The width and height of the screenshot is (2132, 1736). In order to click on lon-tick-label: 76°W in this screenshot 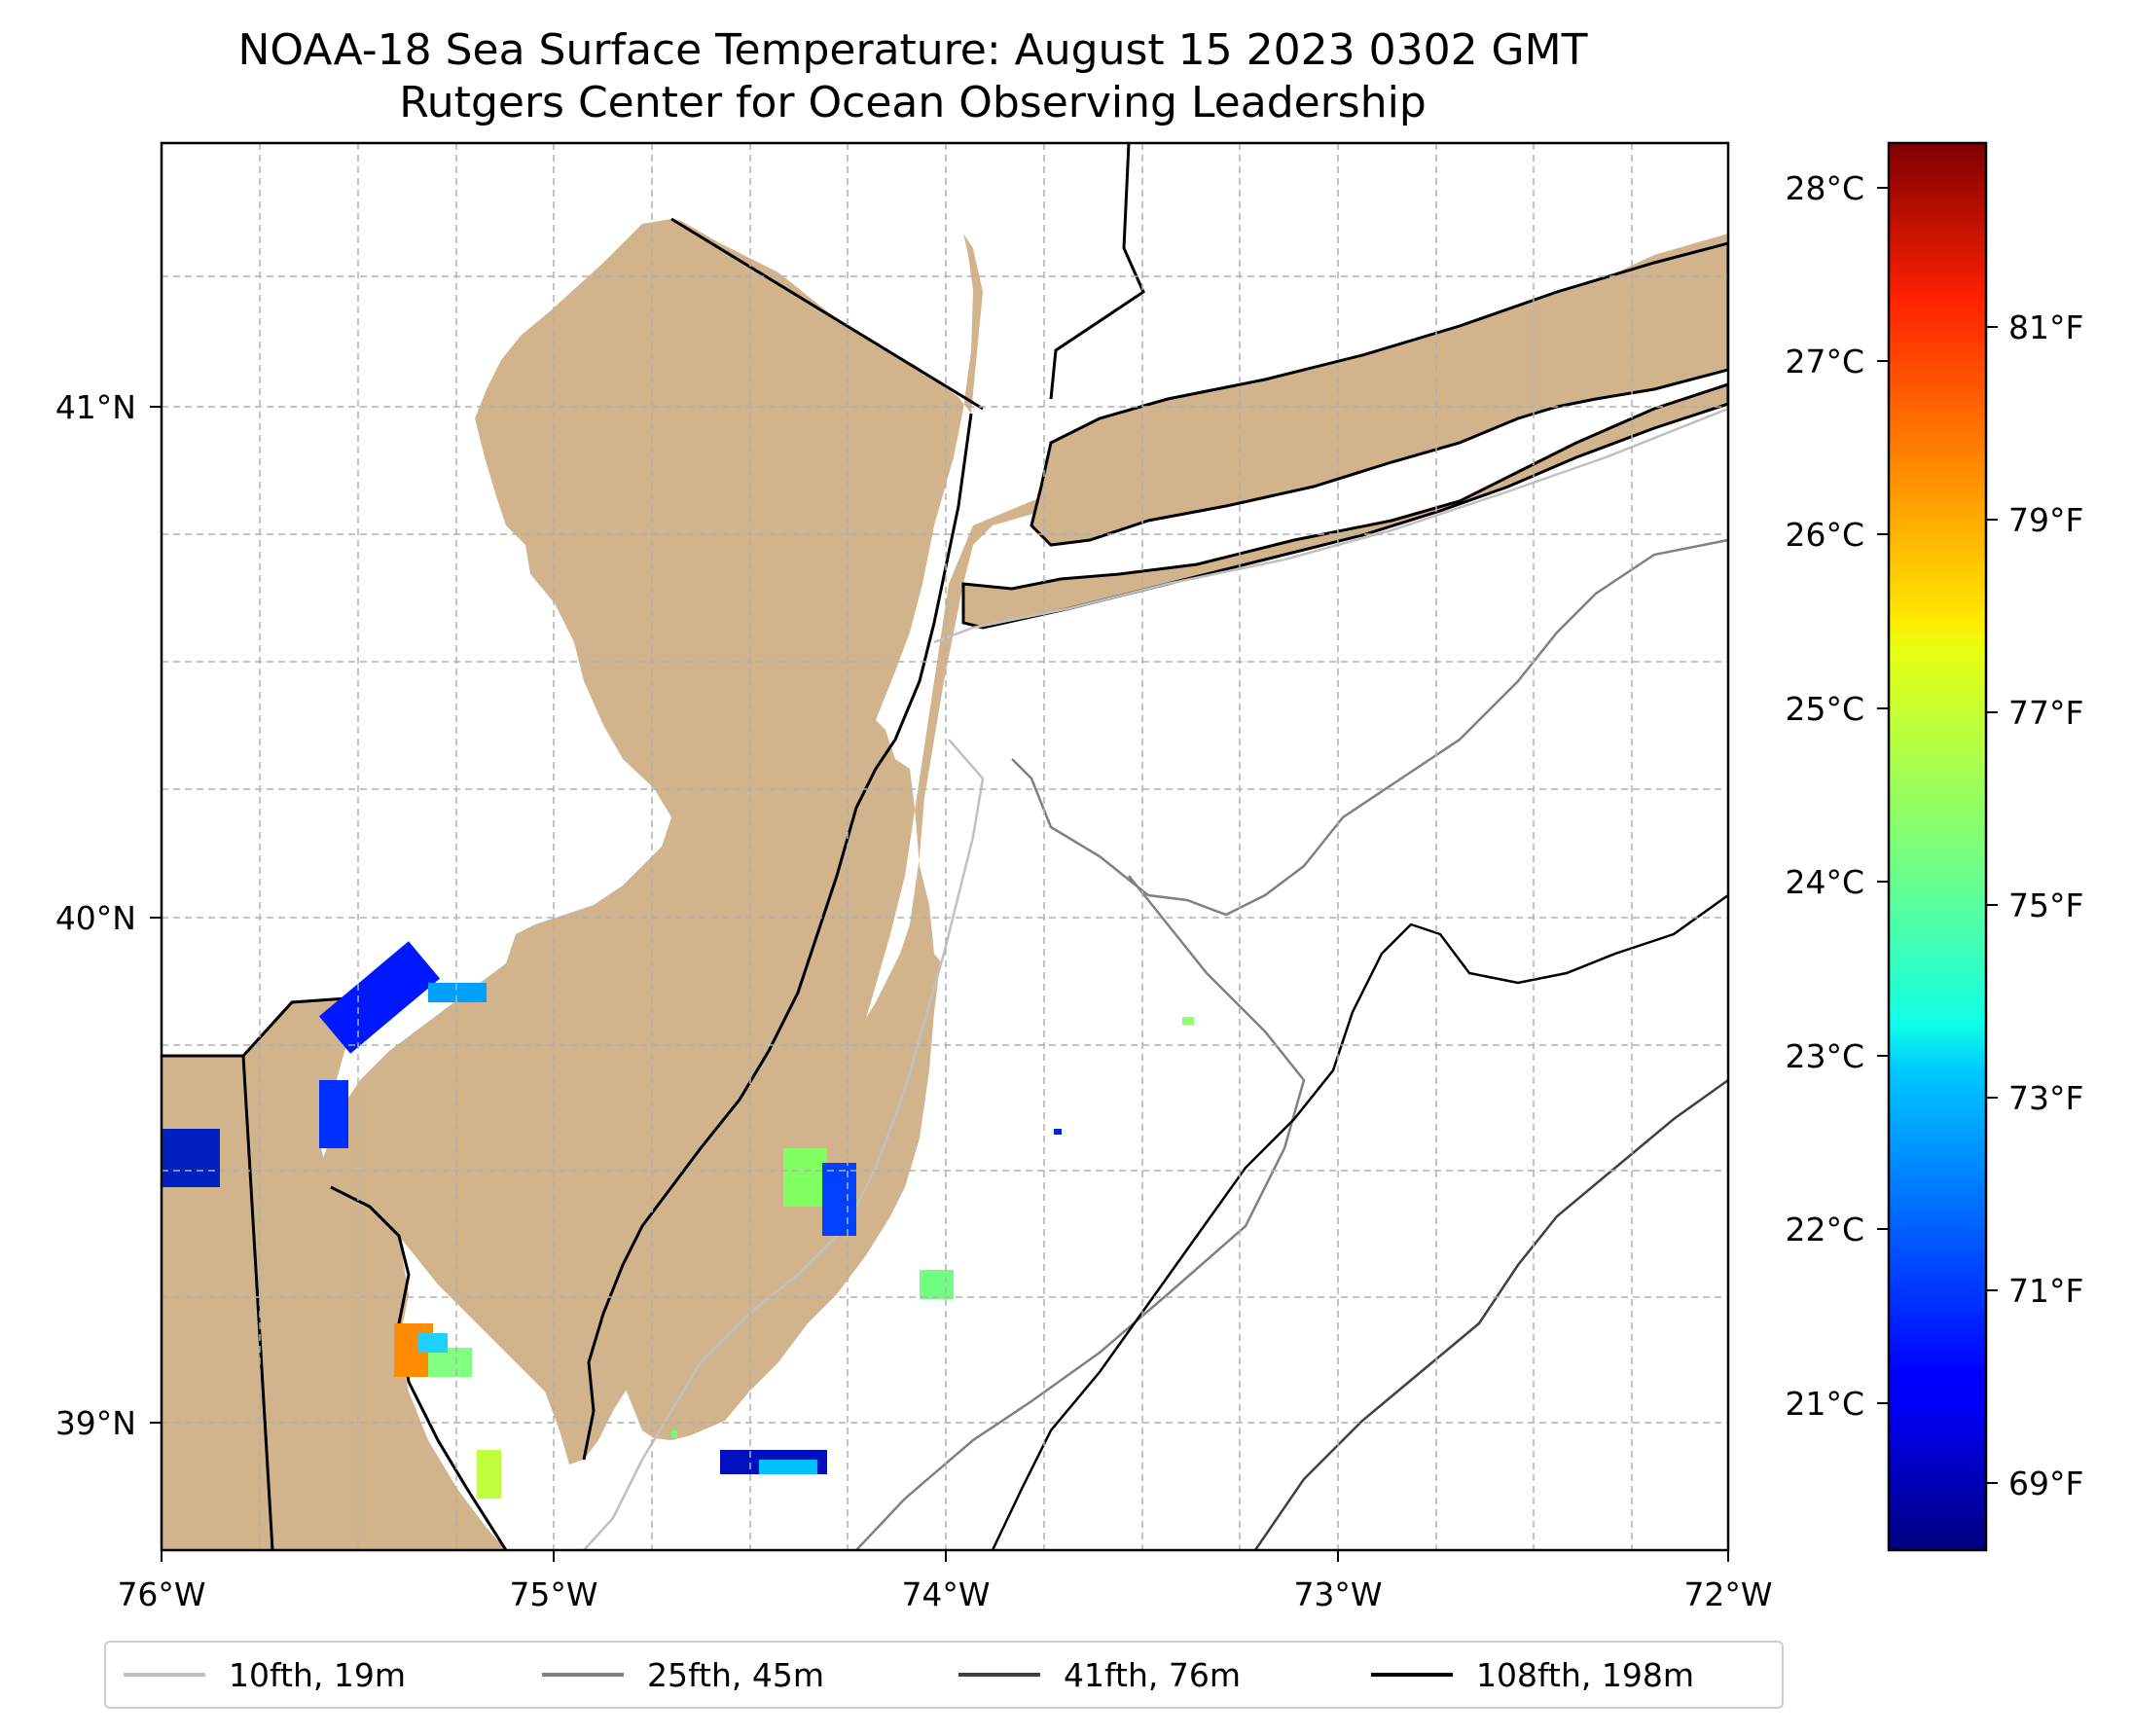, I will do `click(161, 1594)`.